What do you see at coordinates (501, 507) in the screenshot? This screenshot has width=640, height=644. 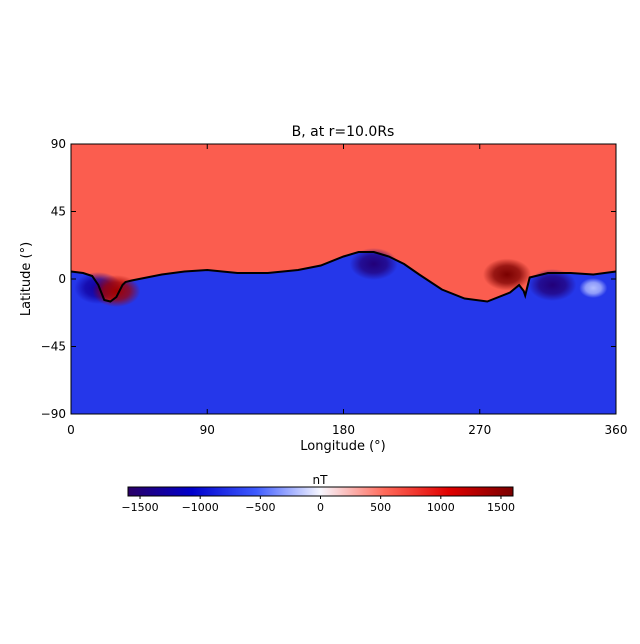 I see `colorbar-tick-label: 1500` at bounding box center [501, 507].